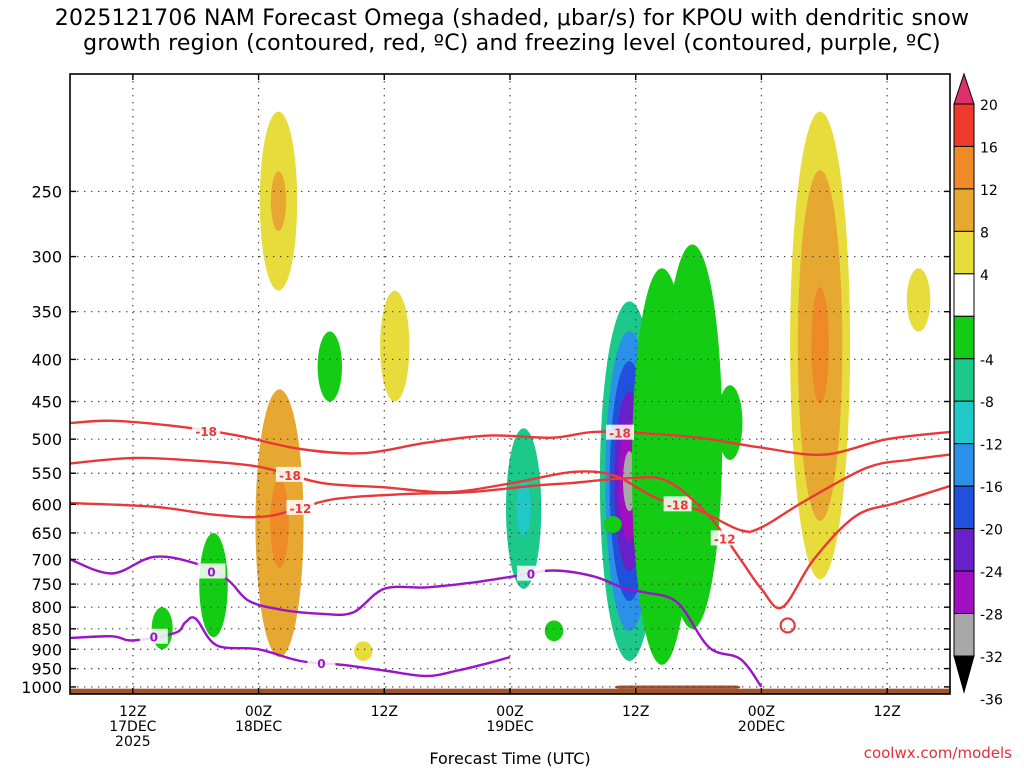  Describe the element at coordinates (46, 257) in the screenshot. I see `y-tick-label-300: 300` at that location.